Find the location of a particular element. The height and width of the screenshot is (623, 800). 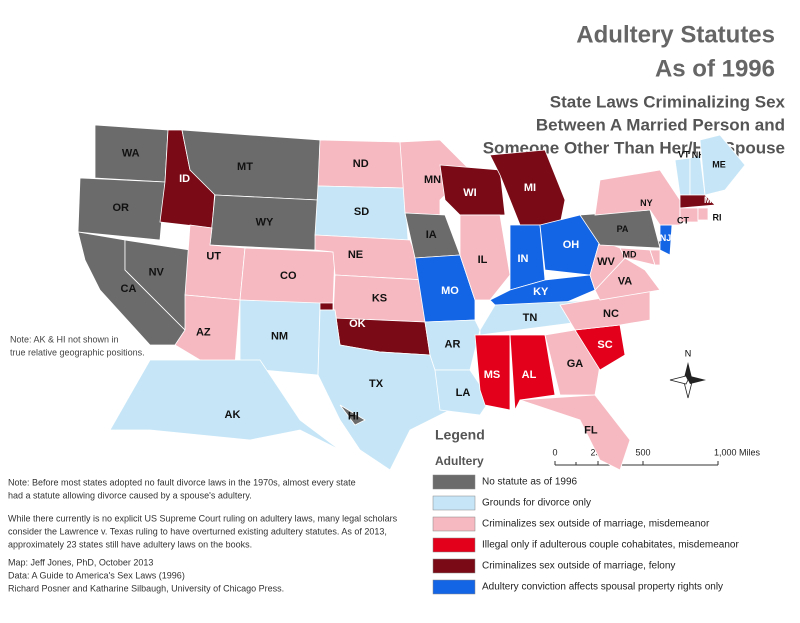

state-label: ME is located at coordinates (719, 164).